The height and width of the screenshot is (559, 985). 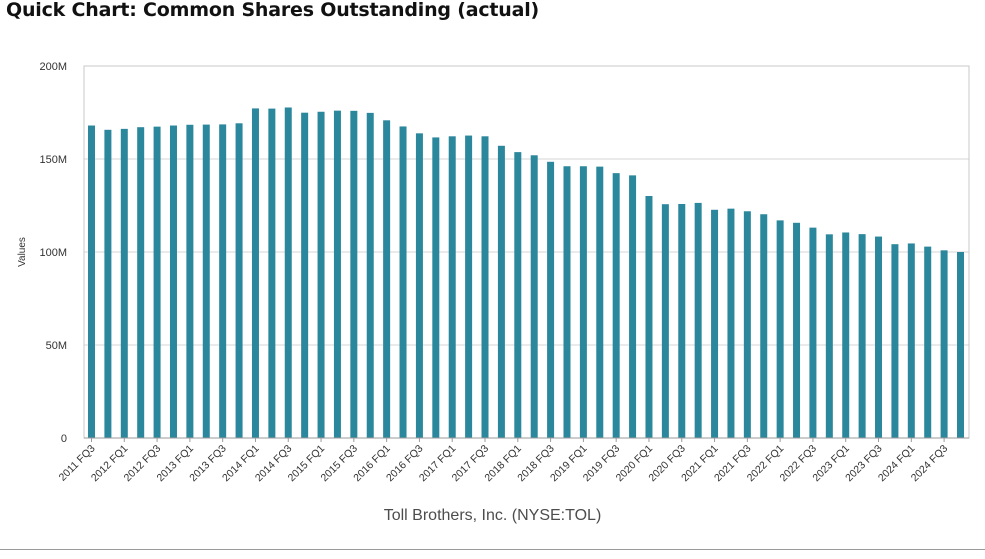 I want to click on bottom-divider, so click(x=492, y=549).